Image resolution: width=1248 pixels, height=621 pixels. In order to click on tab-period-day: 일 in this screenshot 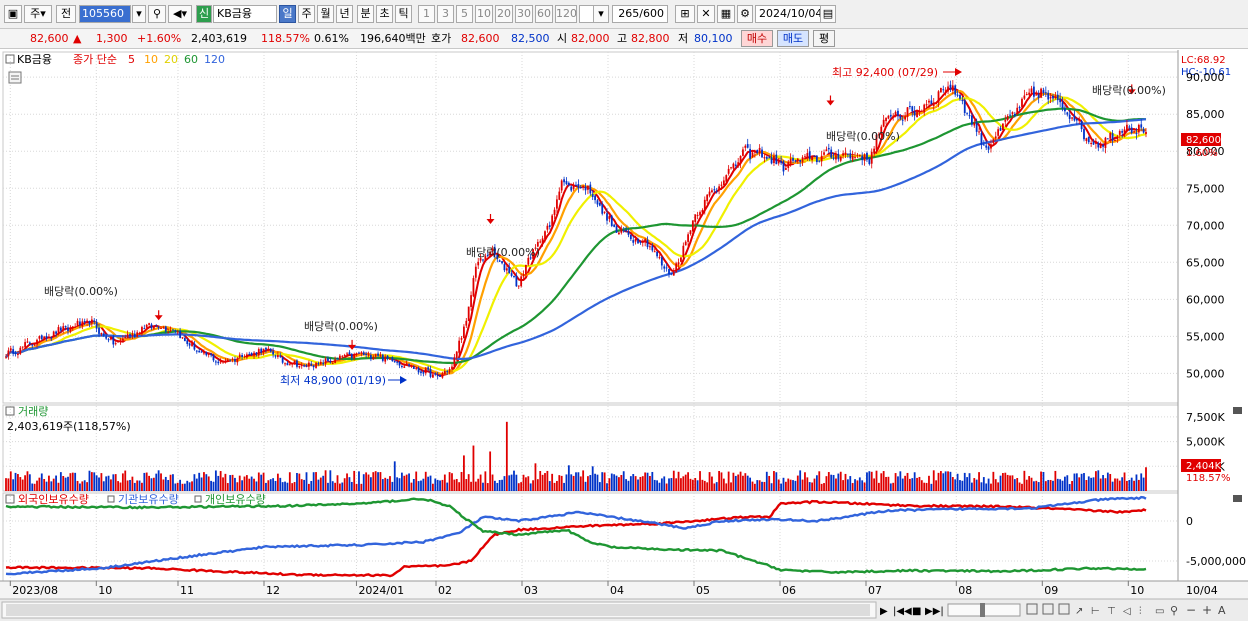, I will do `click(287, 14)`.